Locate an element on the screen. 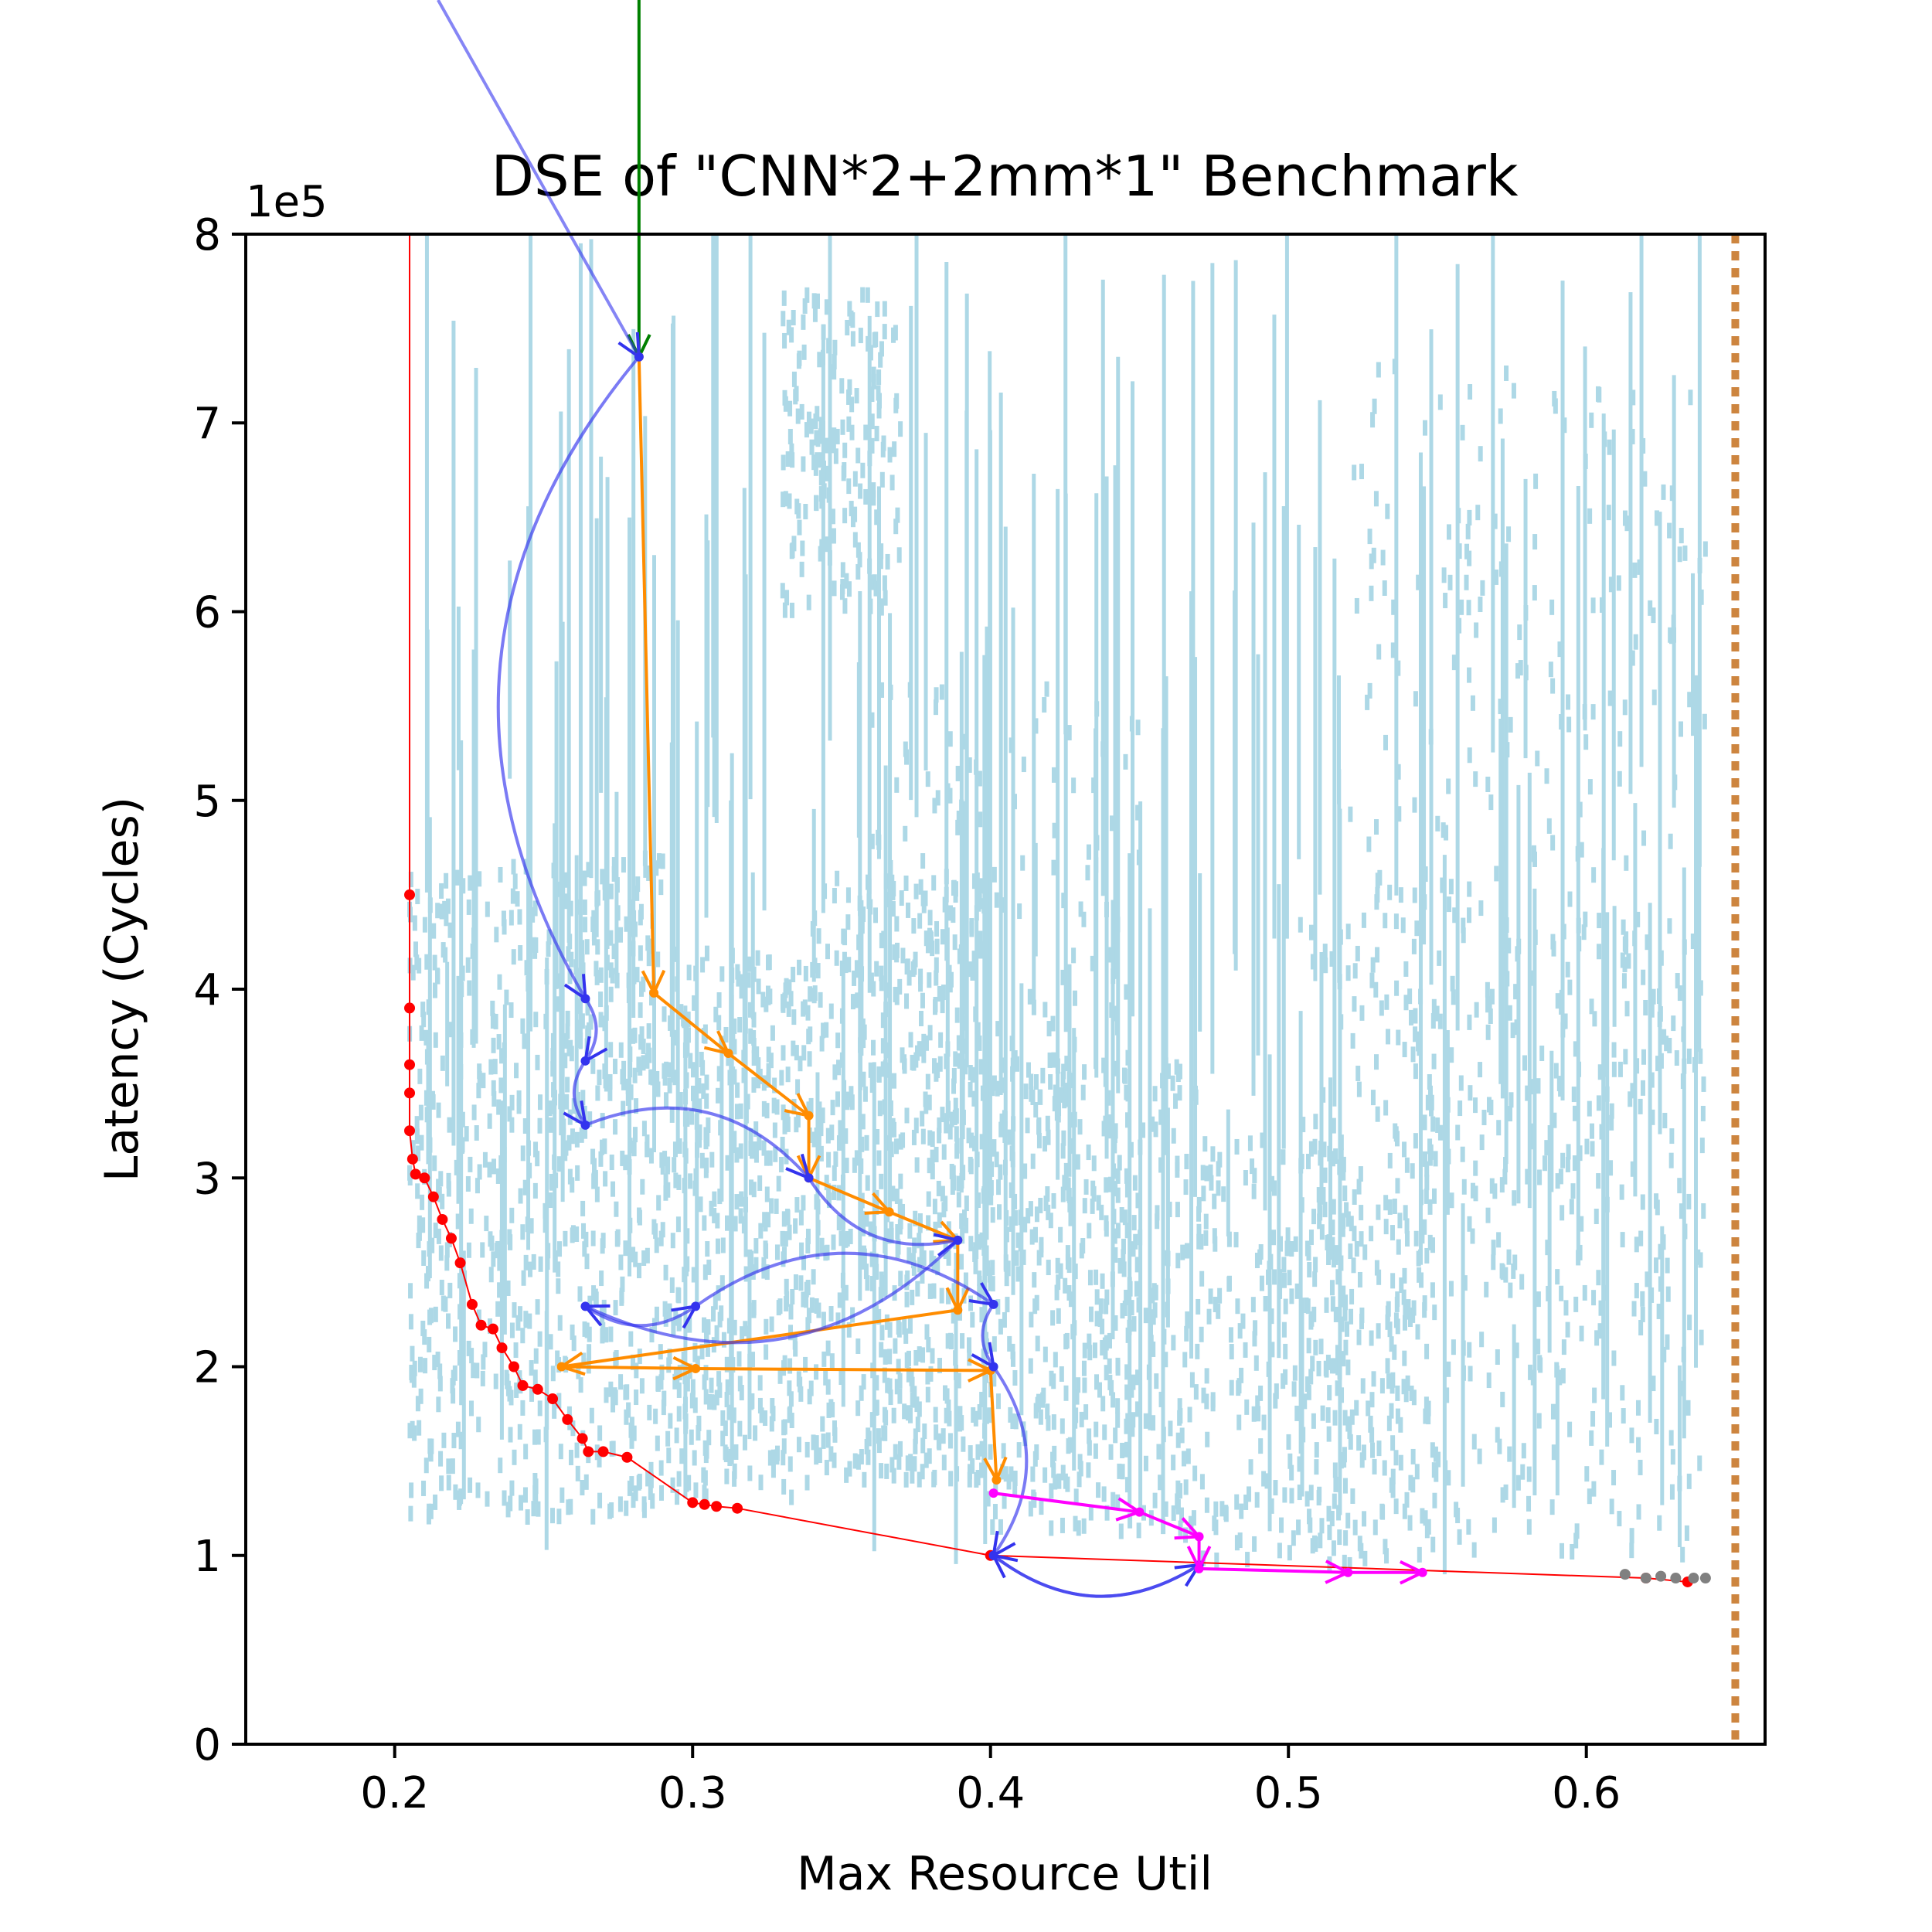 The height and width of the screenshot is (1932, 1932). blue-path-segment is located at coordinates (641, 1316).